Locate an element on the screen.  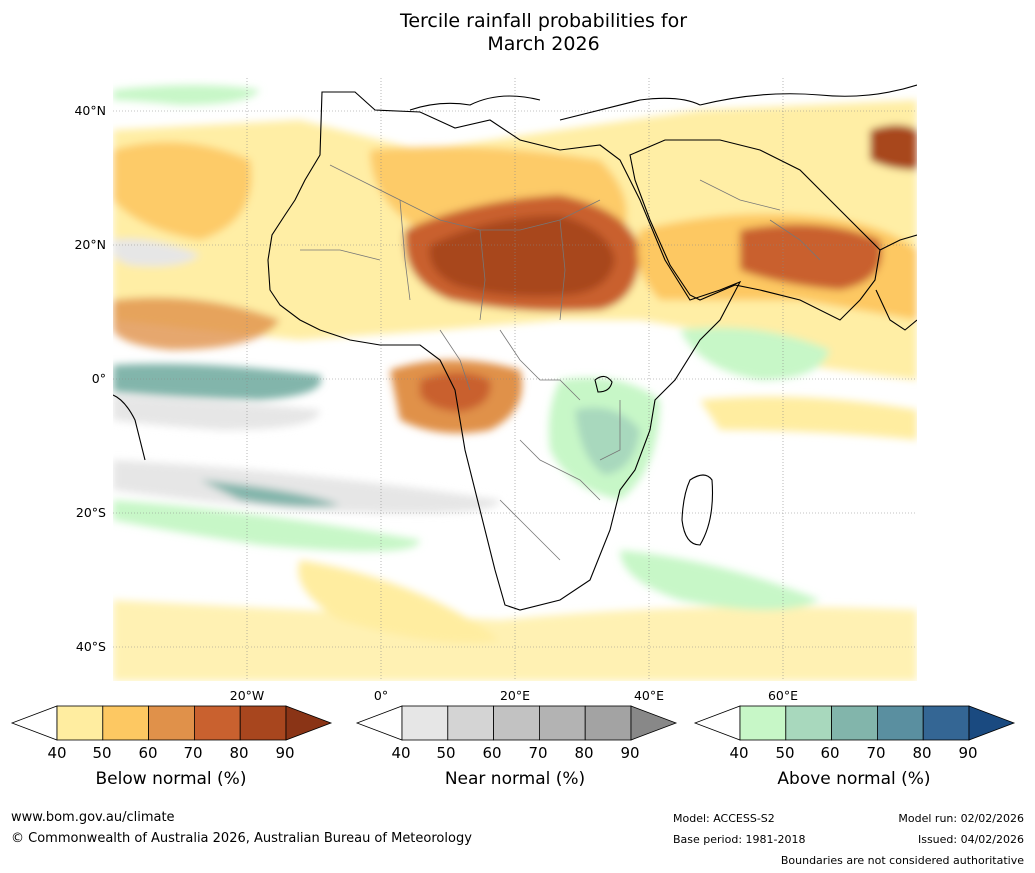
base-period-text: Base period: 1981-2018 is located at coordinates (739, 839).